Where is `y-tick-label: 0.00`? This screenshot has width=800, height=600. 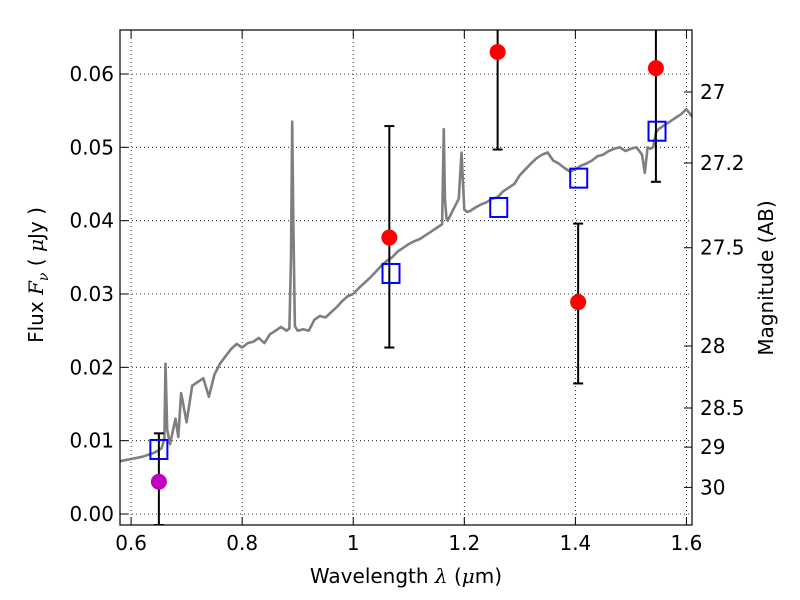
y-tick-label: 0.00 is located at coordinates (91, 514).